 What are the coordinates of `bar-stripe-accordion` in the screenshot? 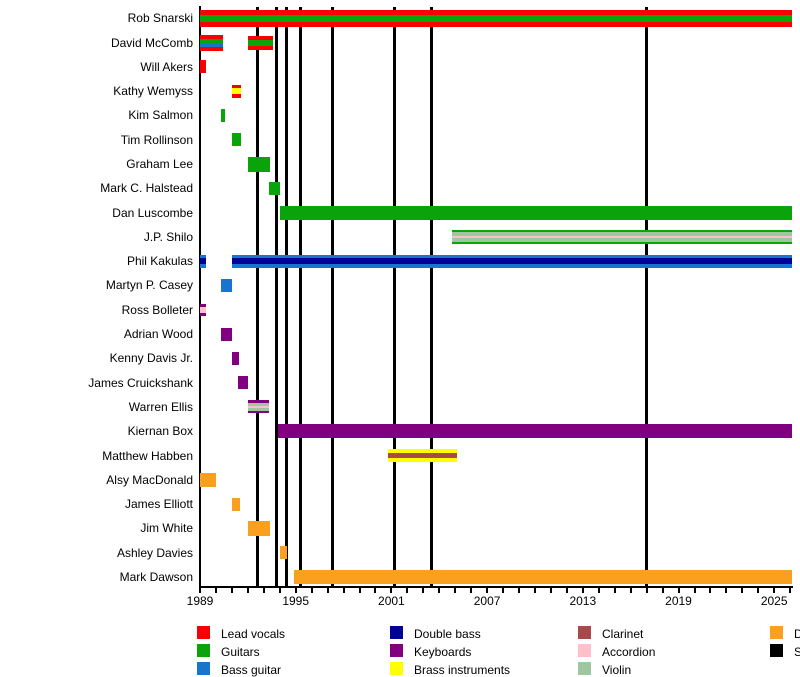 It's located at (203, 310).